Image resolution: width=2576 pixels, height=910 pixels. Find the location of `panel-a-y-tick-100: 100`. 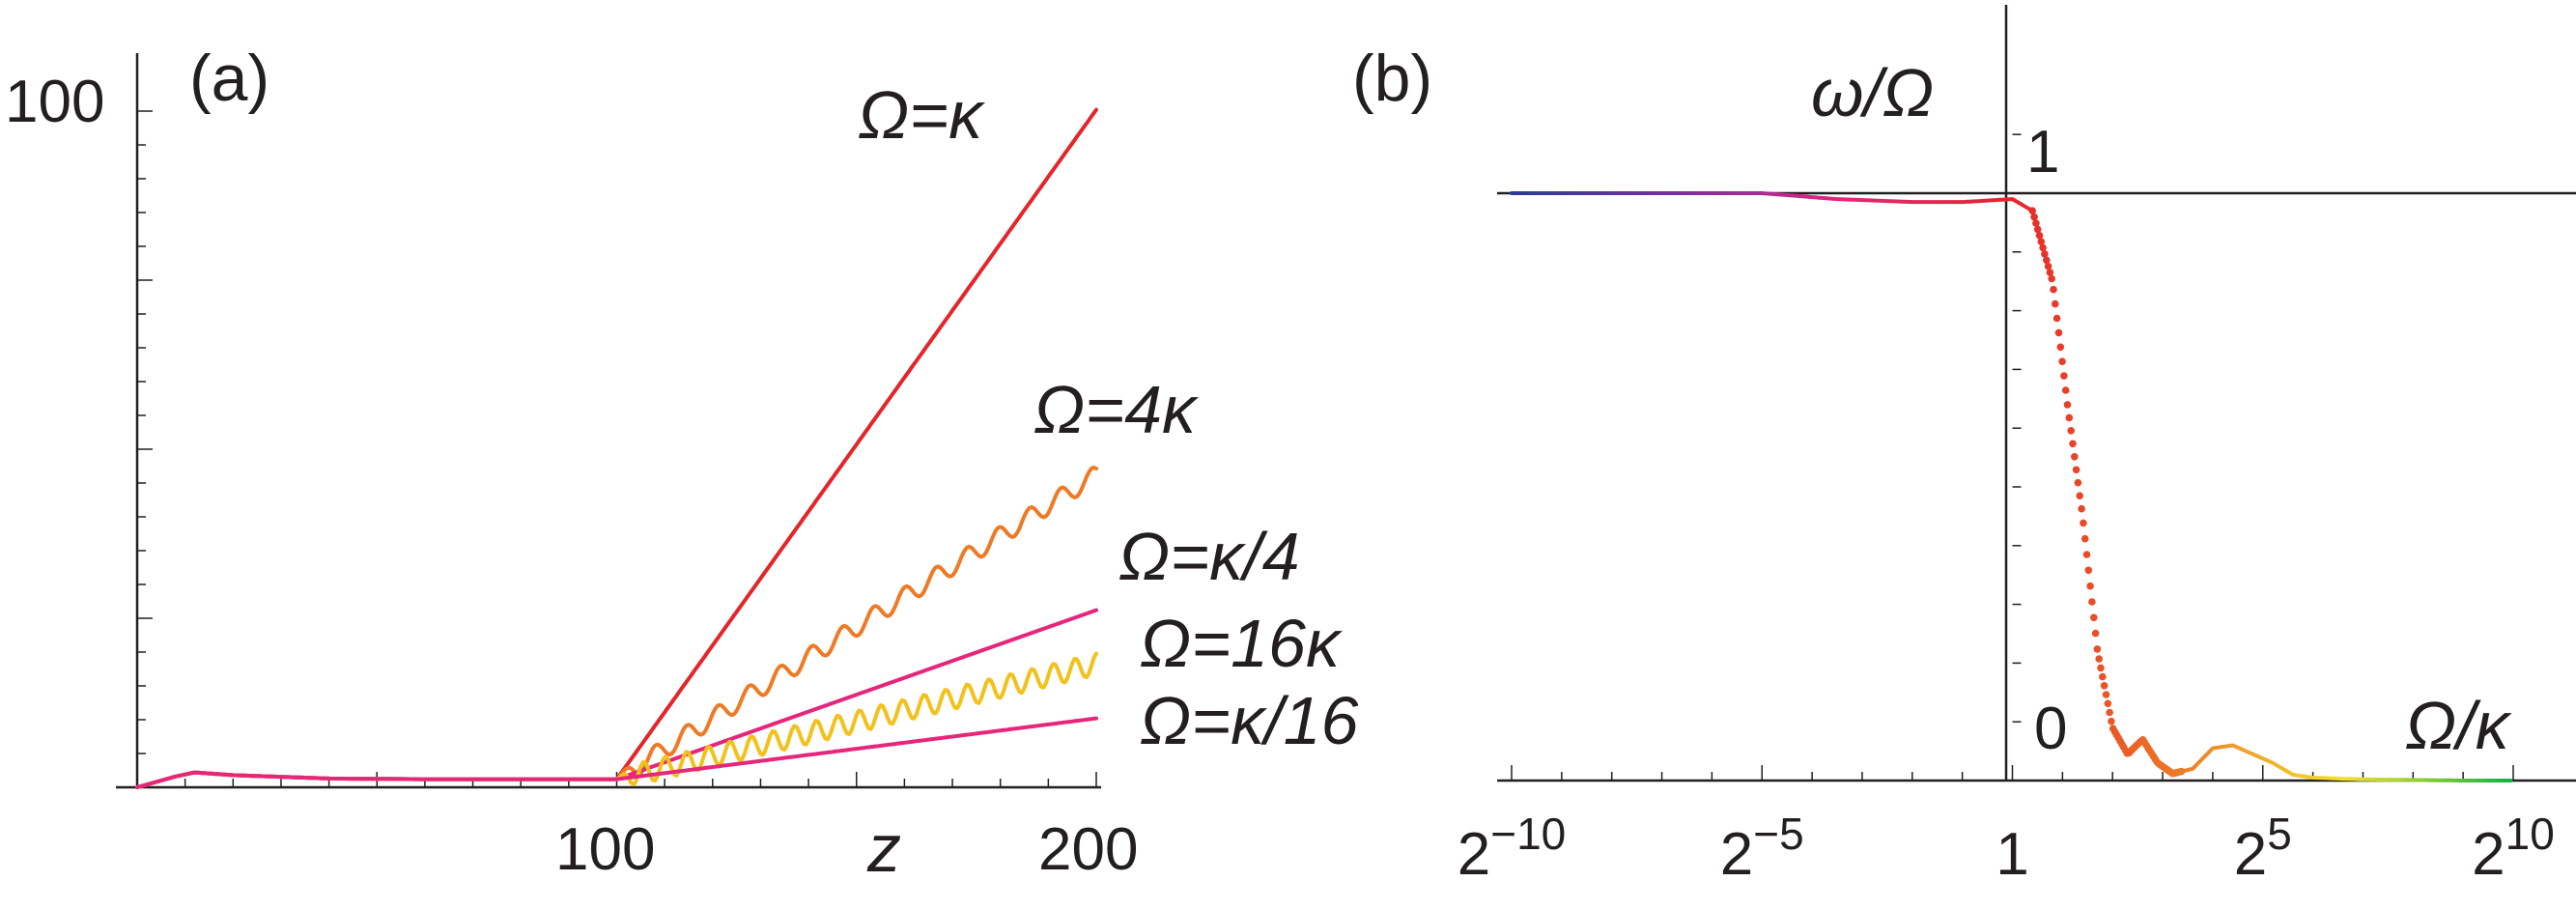

panel-a-y-tick-100: 100 is located at coordinates (54, 102).